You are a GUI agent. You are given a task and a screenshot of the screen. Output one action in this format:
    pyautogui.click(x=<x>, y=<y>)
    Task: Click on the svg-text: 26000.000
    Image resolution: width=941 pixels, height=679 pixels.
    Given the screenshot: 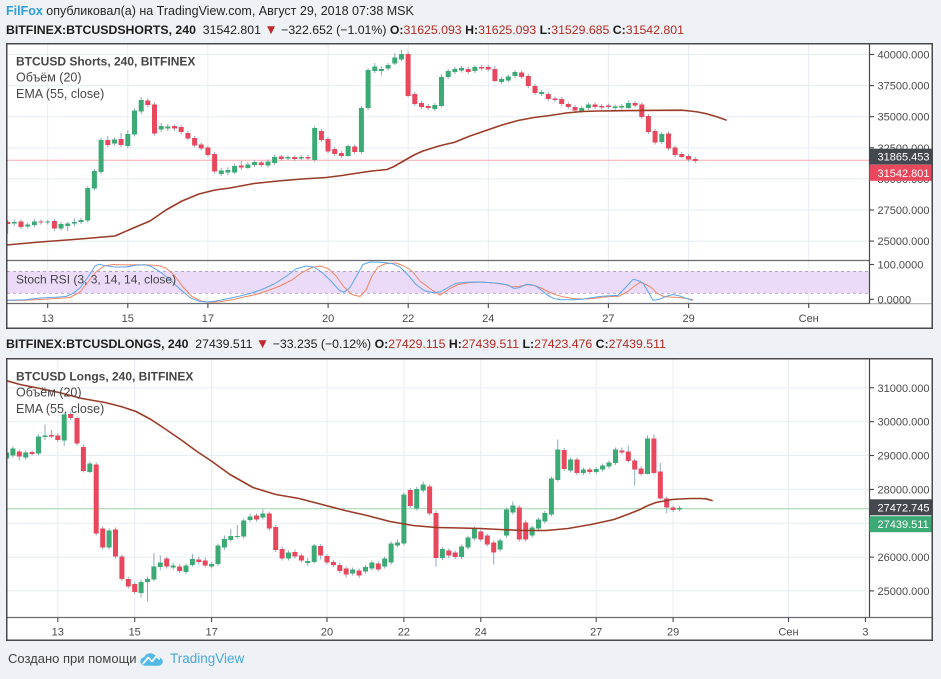 What is the action you would take?
    pyautogui.click(x=904, y=558)
    